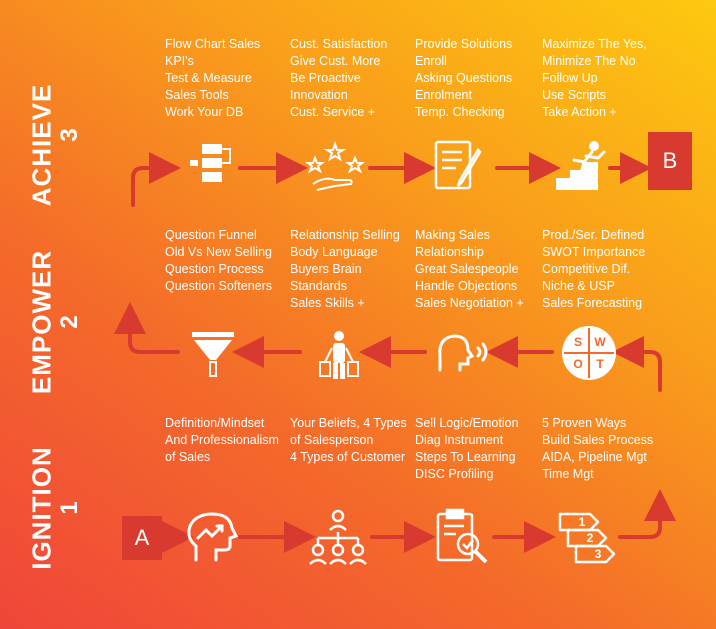 The width and height of the screenshot is (716, 629). I want to click on team-hierarchy-icon, so click(338, 537).